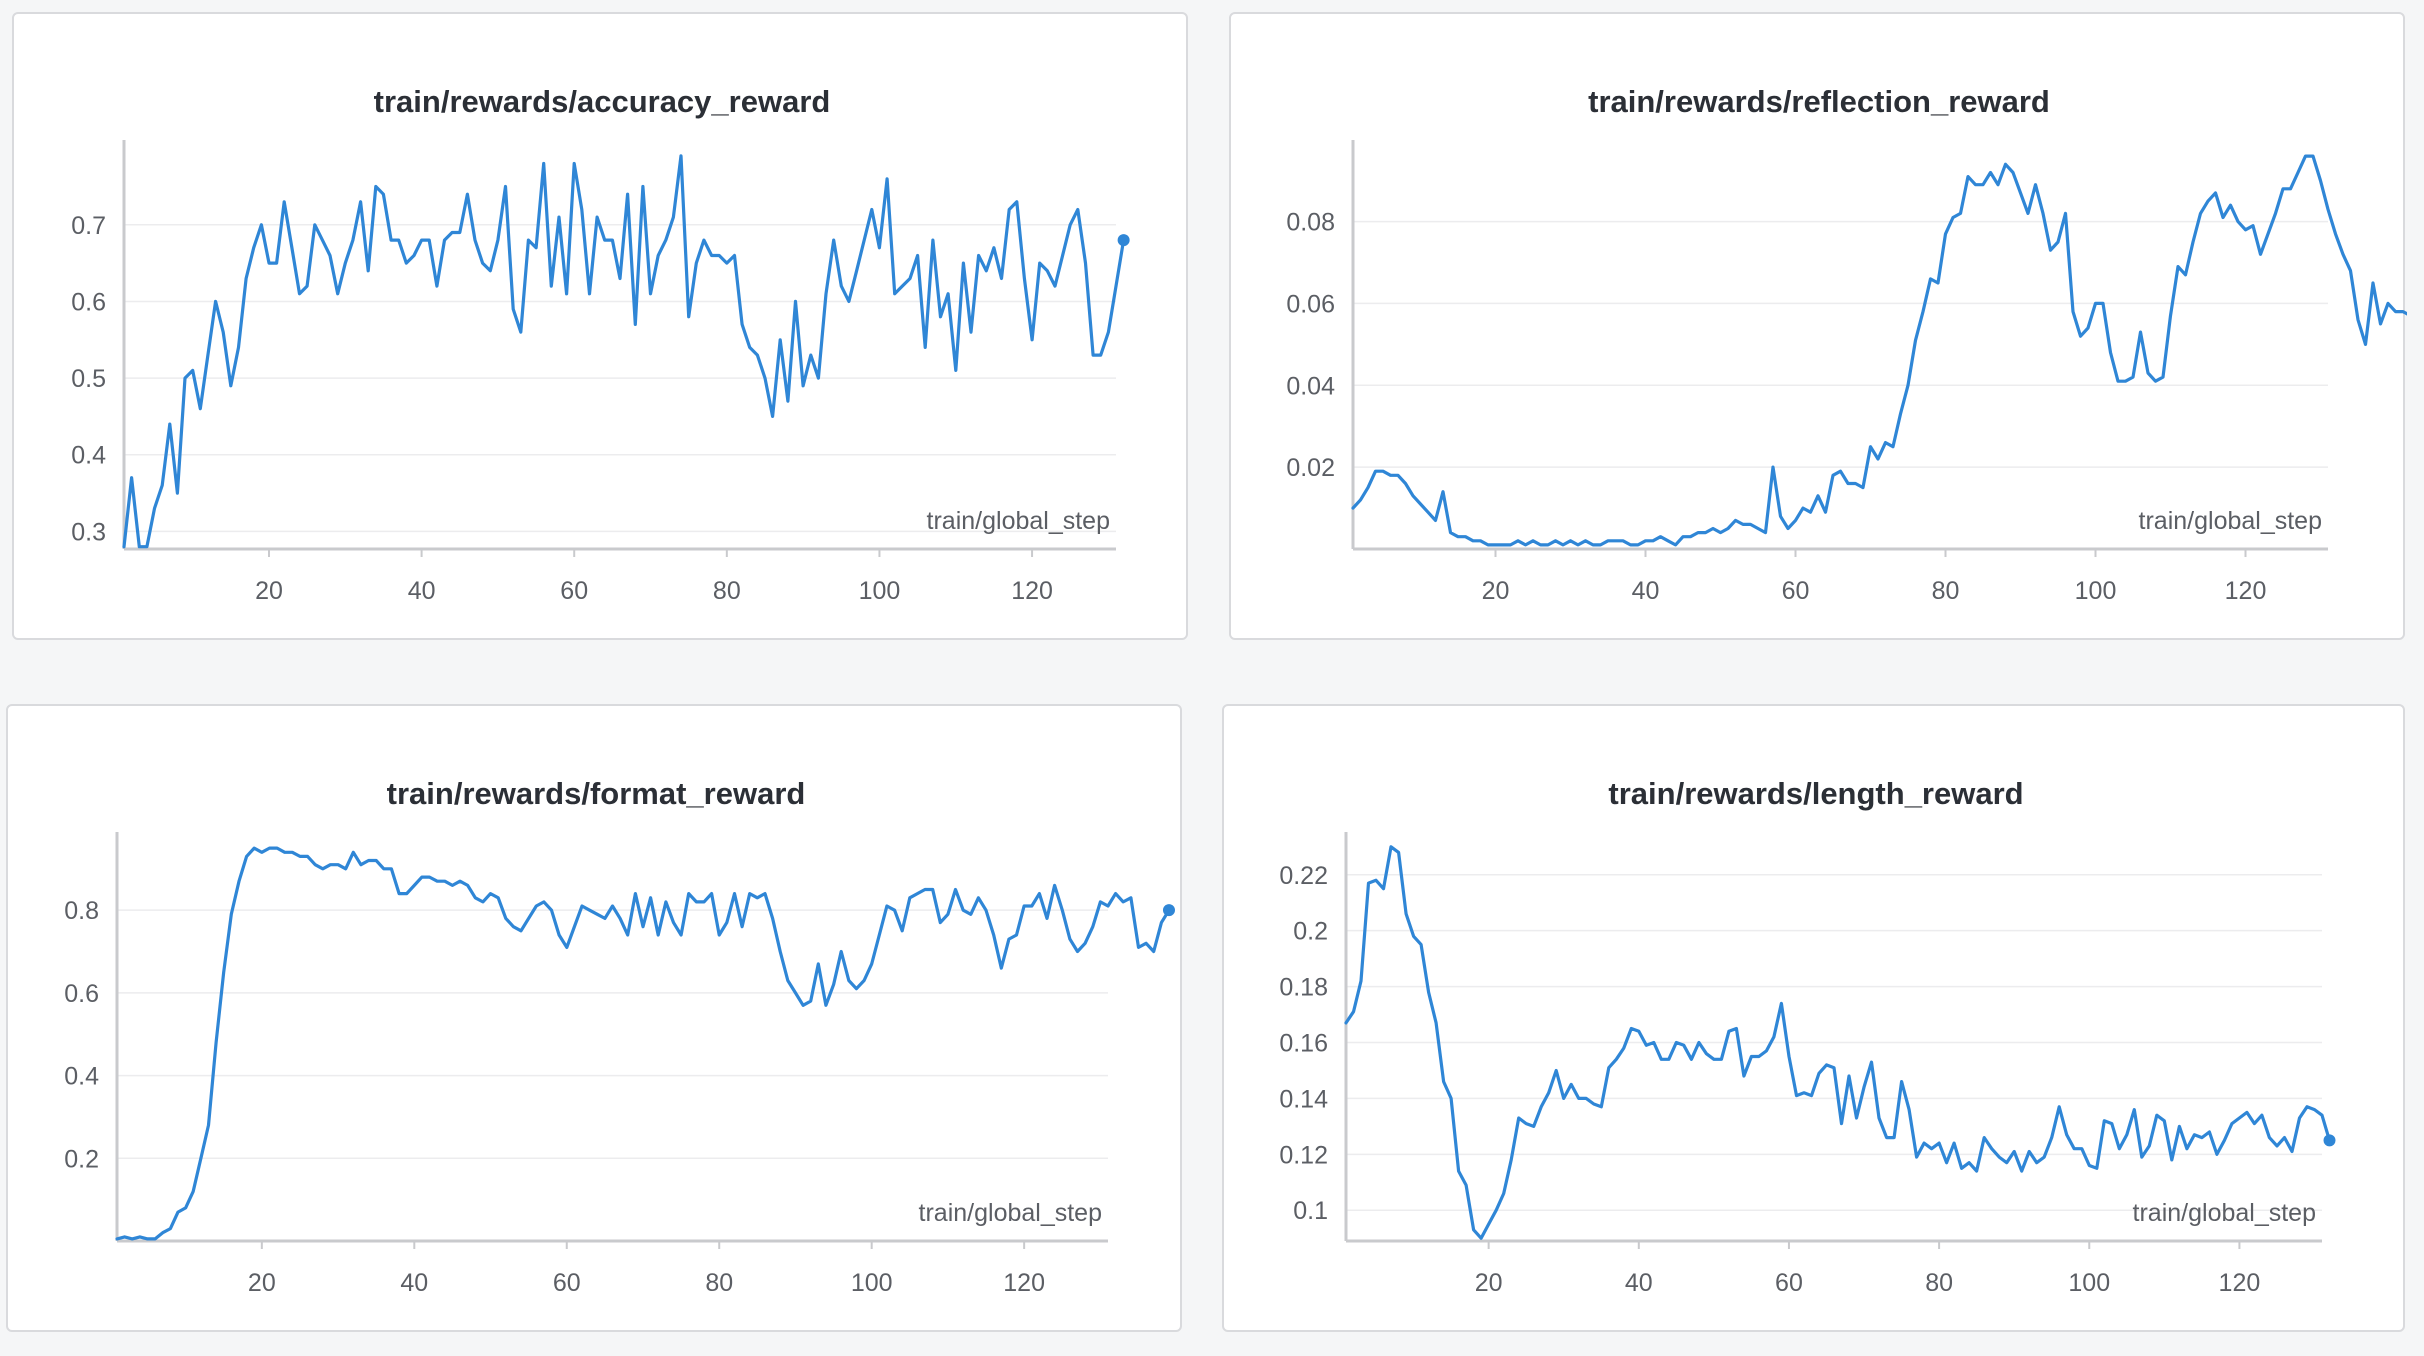 This screenshot has height=1356, width=2424. What do you see at coordinates (1303, 876) in the screenshot?
I see `y-tick-label: 0.22` at bounding box center [1303, 876].